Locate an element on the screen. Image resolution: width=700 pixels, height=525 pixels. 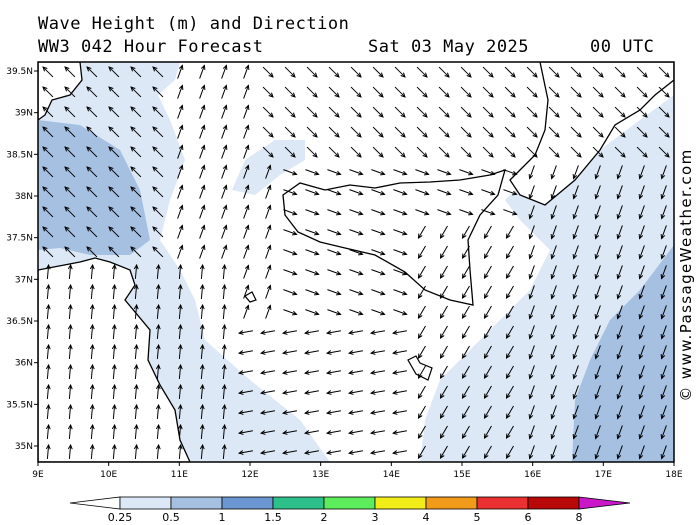
legend-swatch is located at coordinates (349, 503).